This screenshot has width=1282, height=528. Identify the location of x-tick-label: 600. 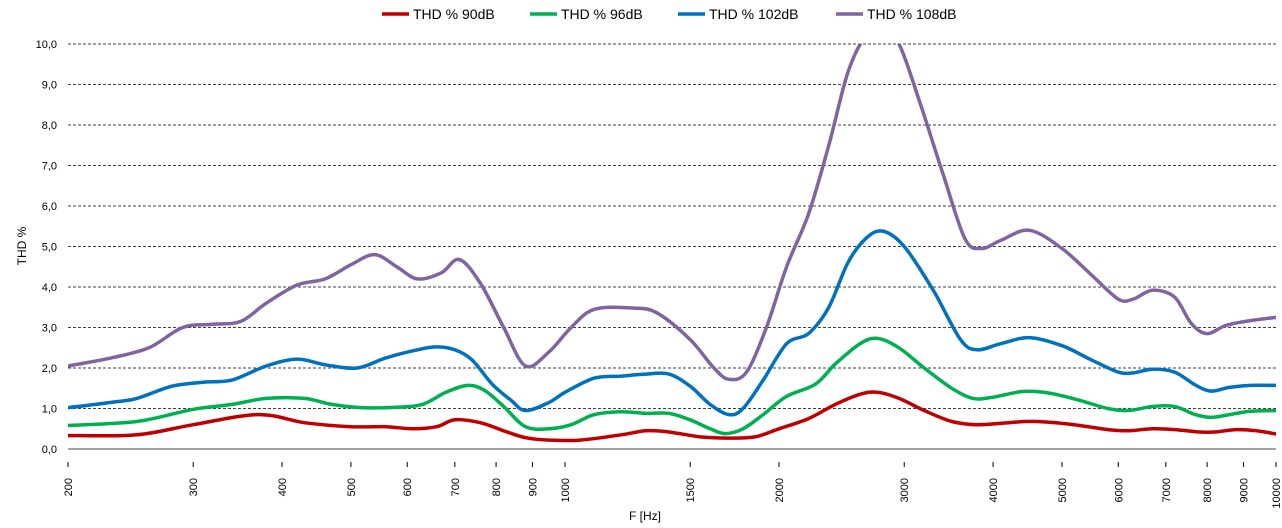
(408, 487).